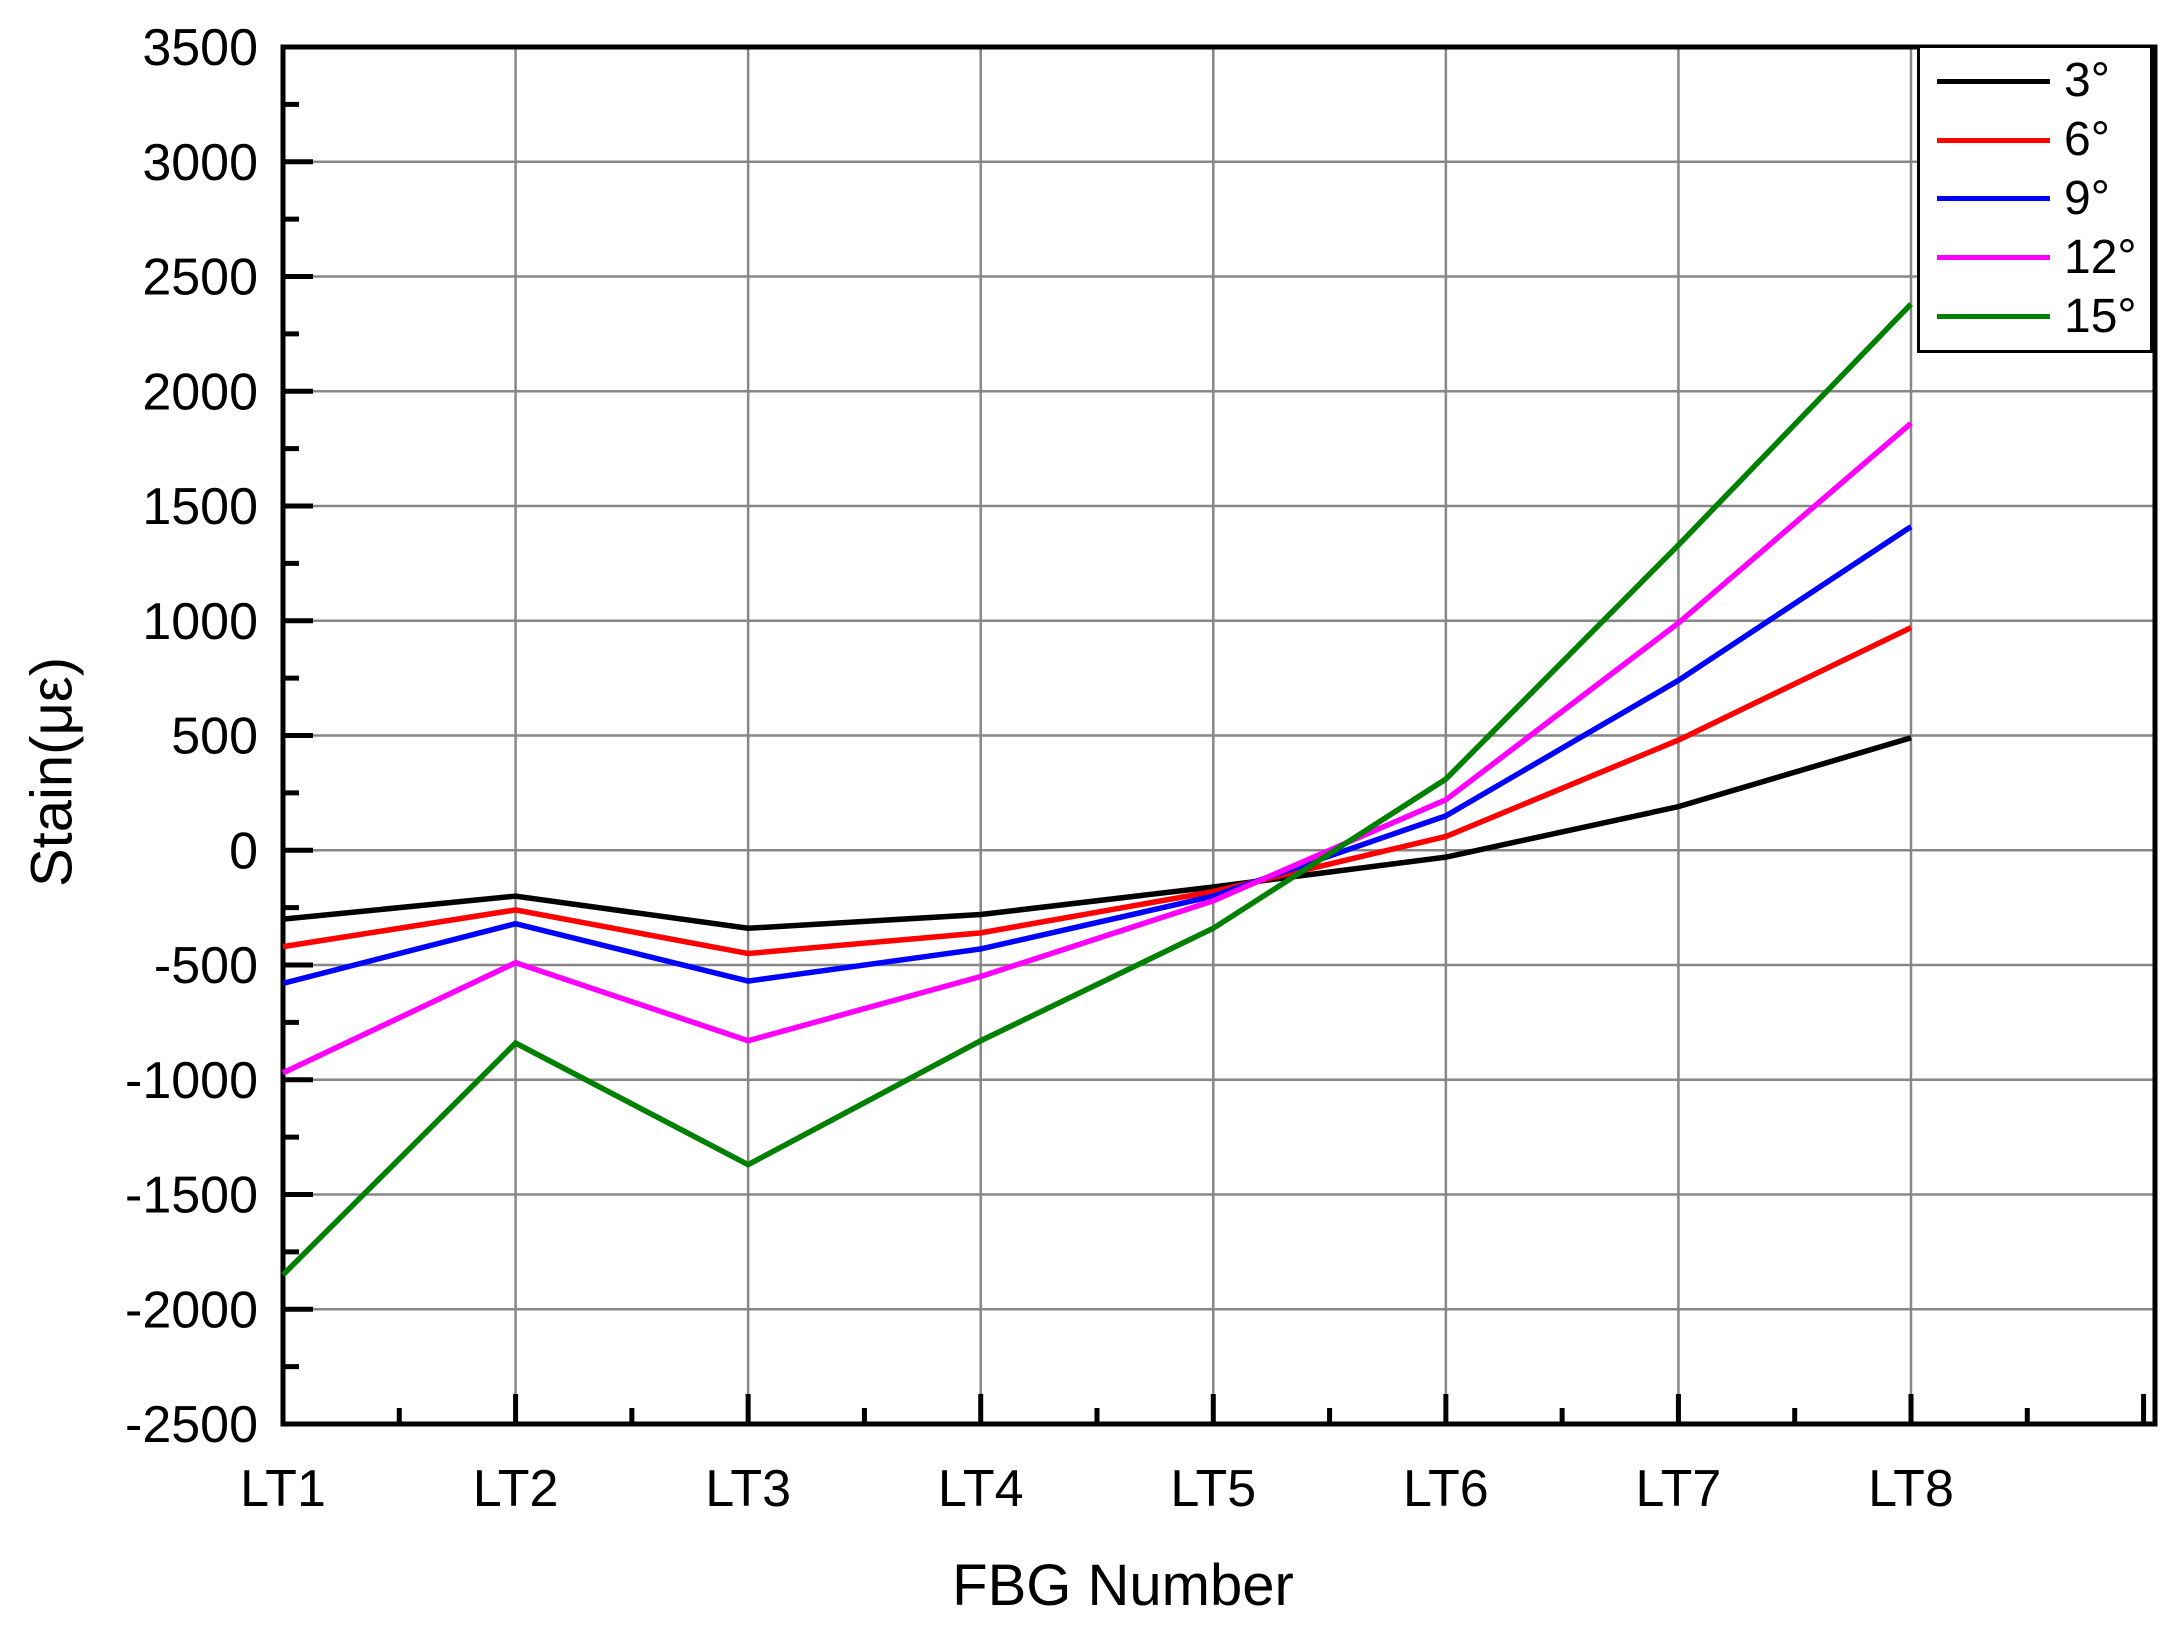 This screenshot has height=1648, width=2174. I want to click on y-tick-label: 1000, so click(200, 622).